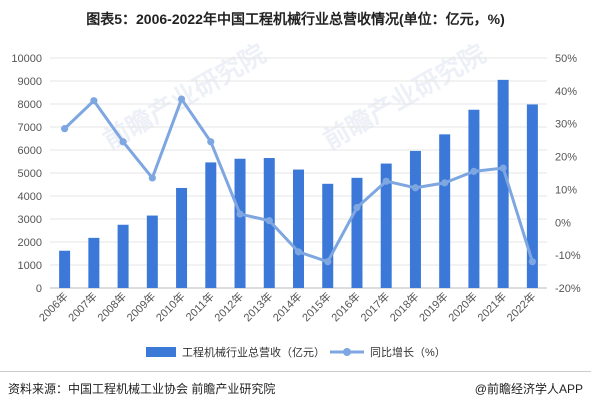  Describe the element at coordinates (347, 352) in the screenshot. I see `legend-line-marker` at that location.